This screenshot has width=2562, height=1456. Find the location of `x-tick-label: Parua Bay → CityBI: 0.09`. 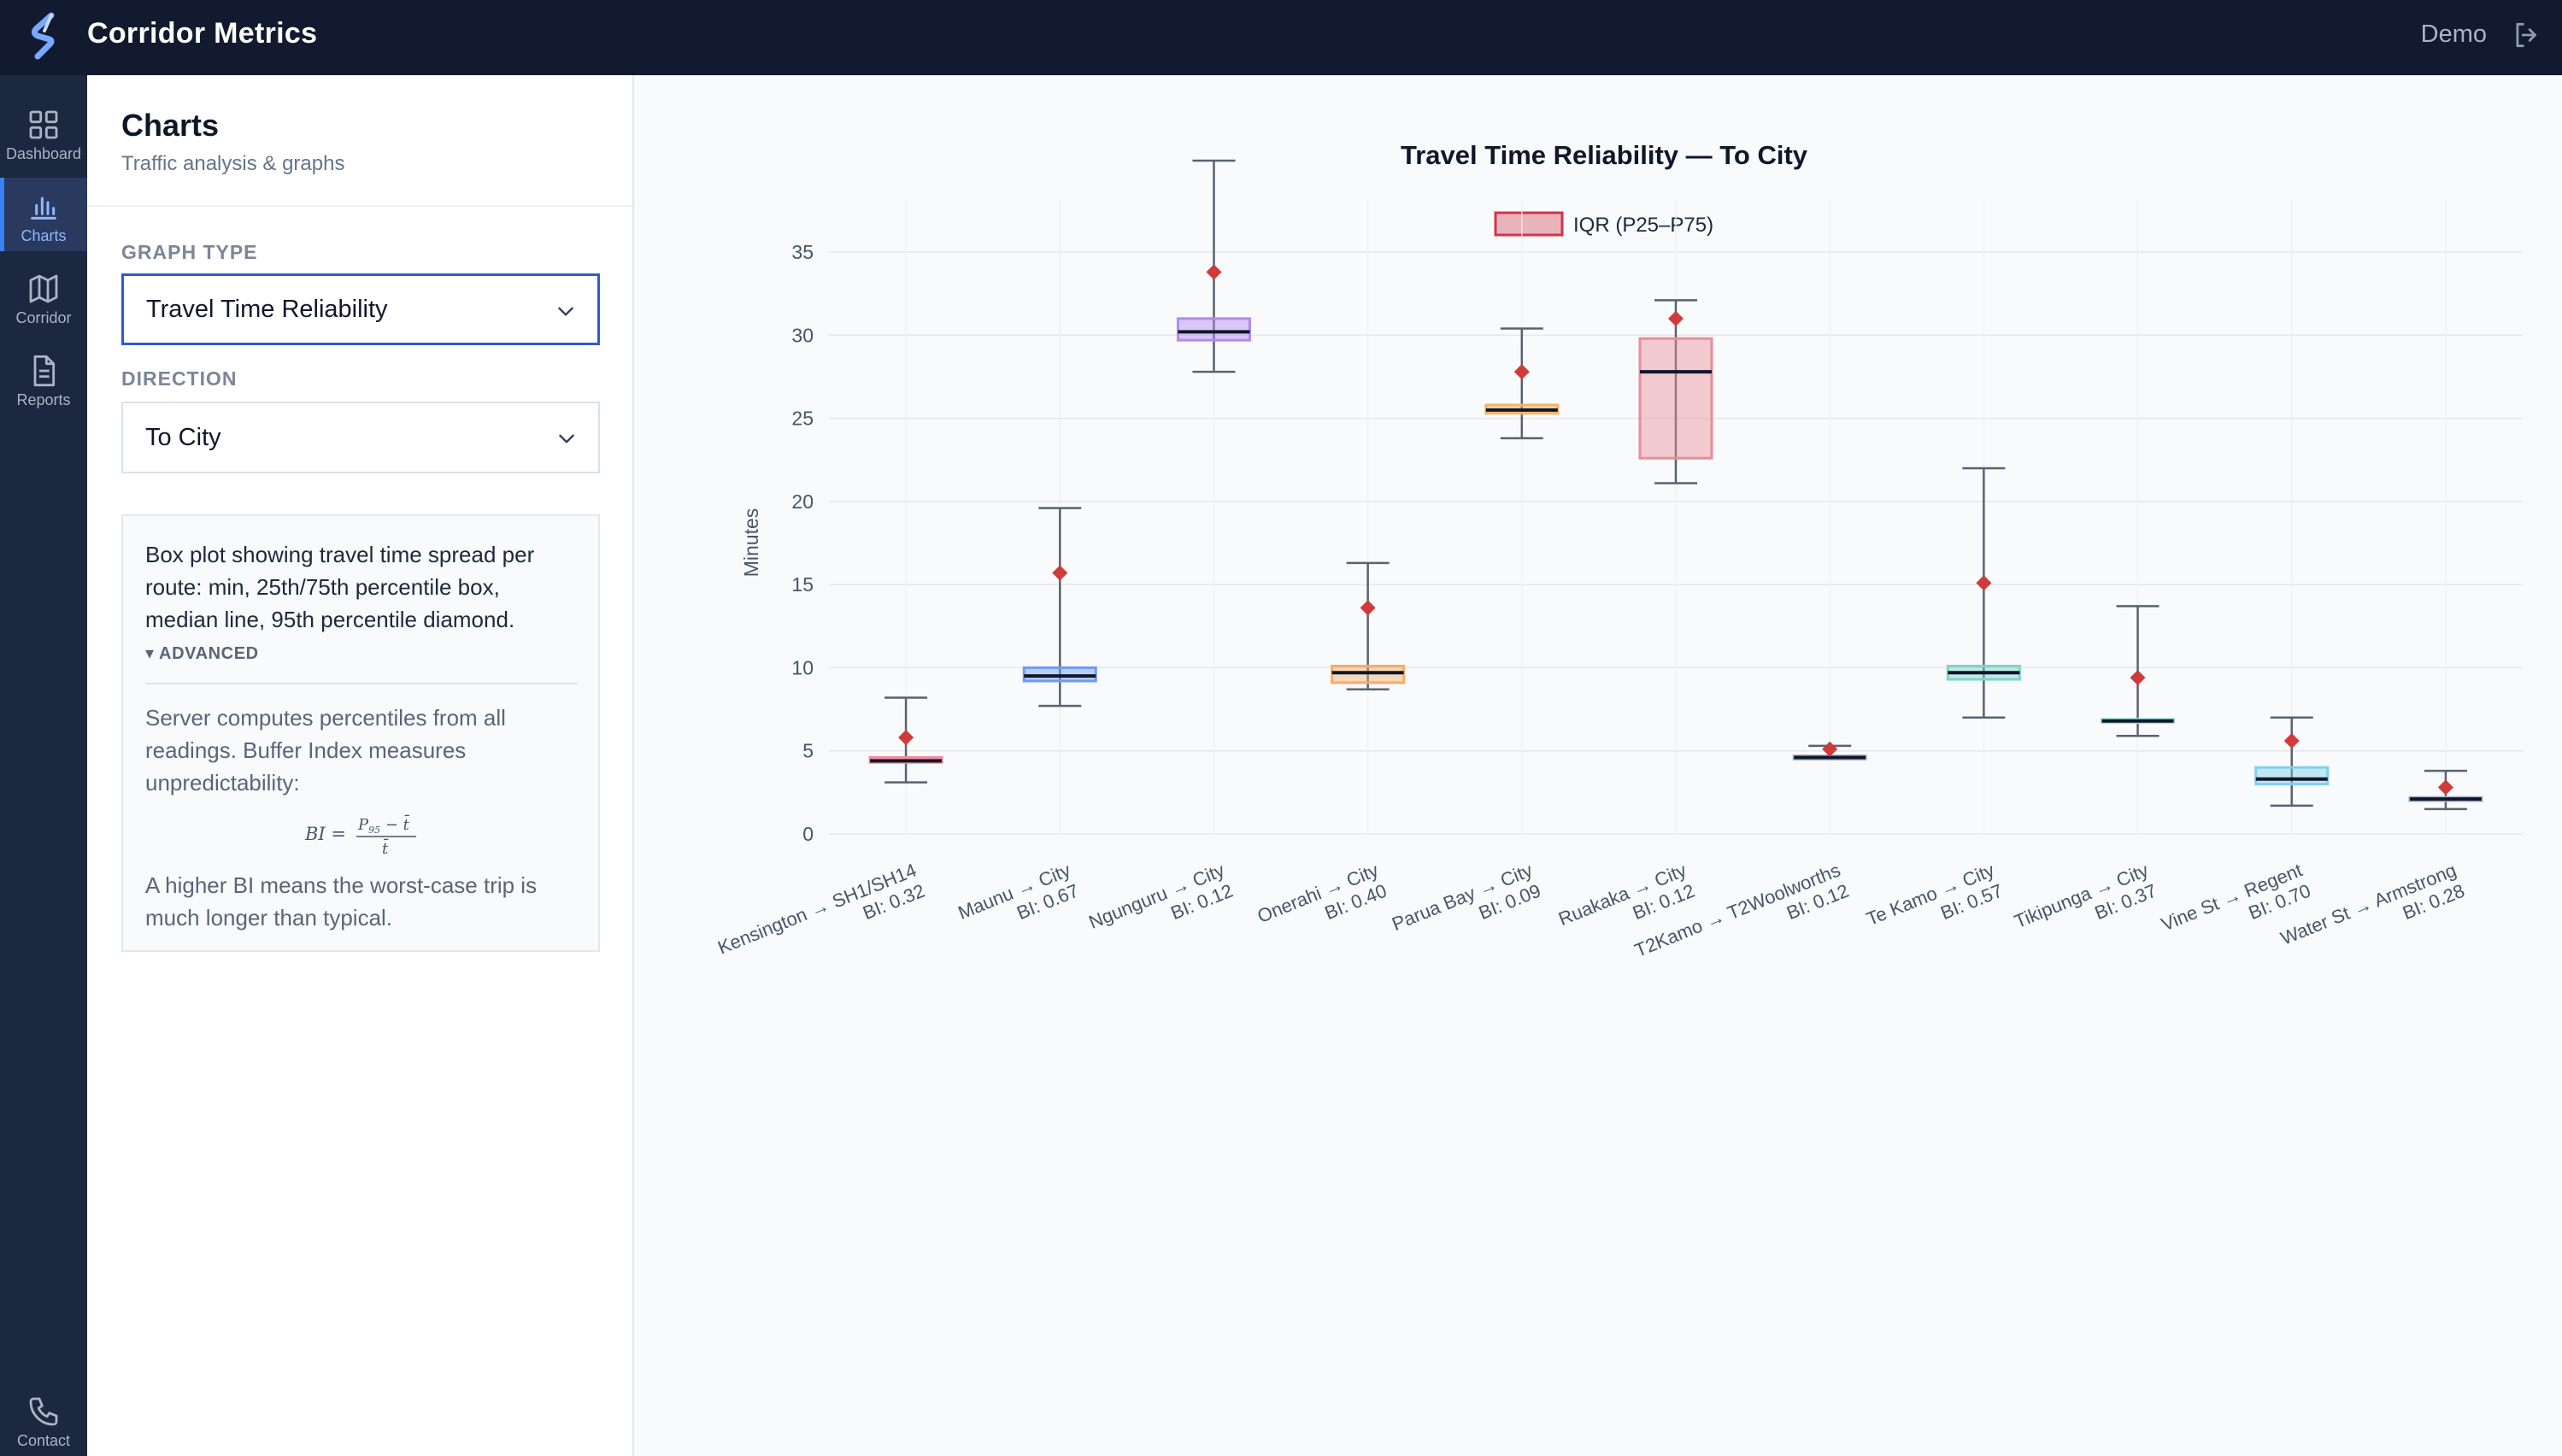

x-tick-label: Parua Bay → CityBI: 0.09 is located at coordinates (1466, 907).